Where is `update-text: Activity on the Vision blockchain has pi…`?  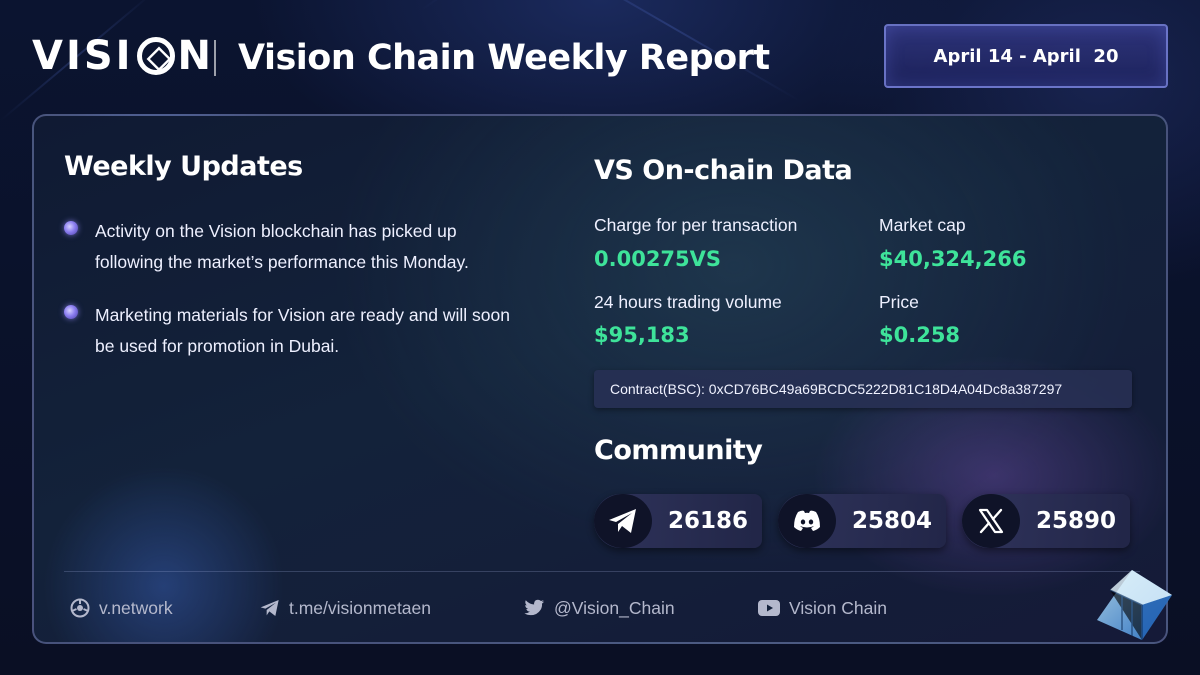
update-text: Activity on the Vision blockchain has pi… is located at coordinates (282, 246).